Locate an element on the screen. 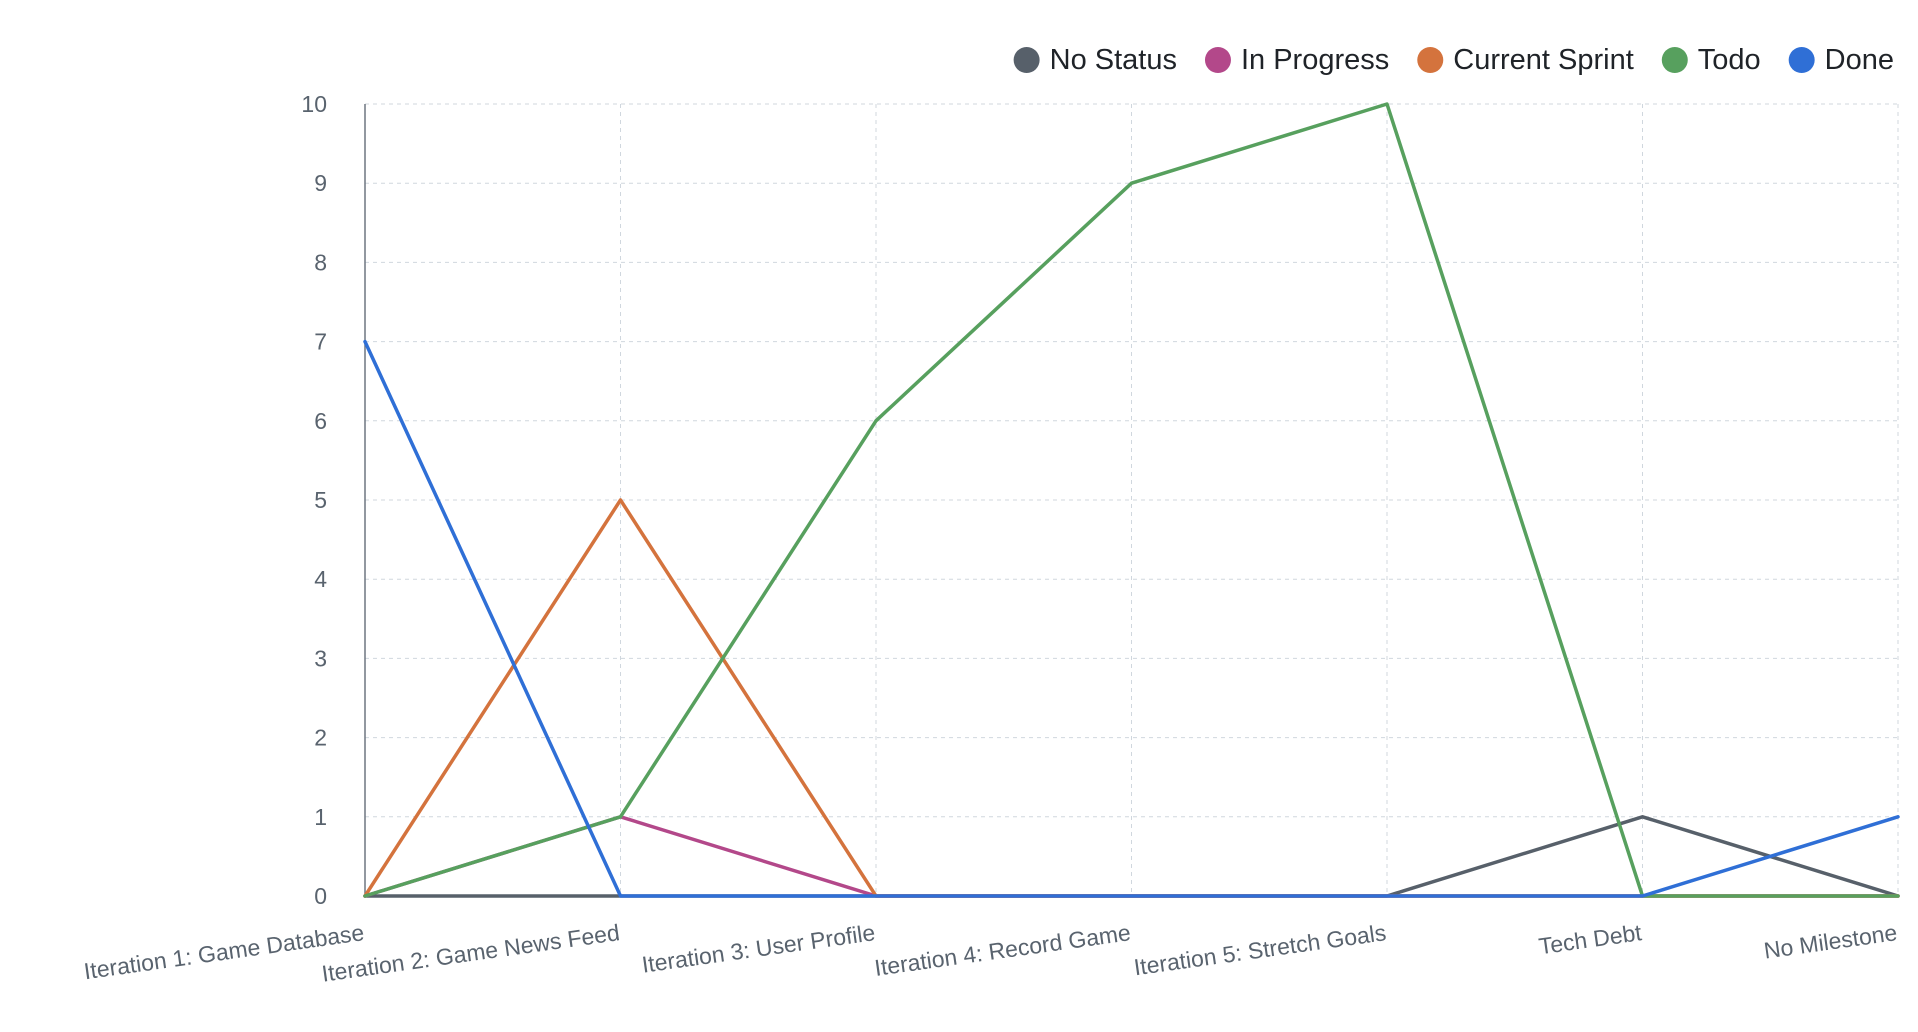 The image size is (1918, 1032). x-tick-label: Iteration 3: User Profile is located at coordinates (758, 948).